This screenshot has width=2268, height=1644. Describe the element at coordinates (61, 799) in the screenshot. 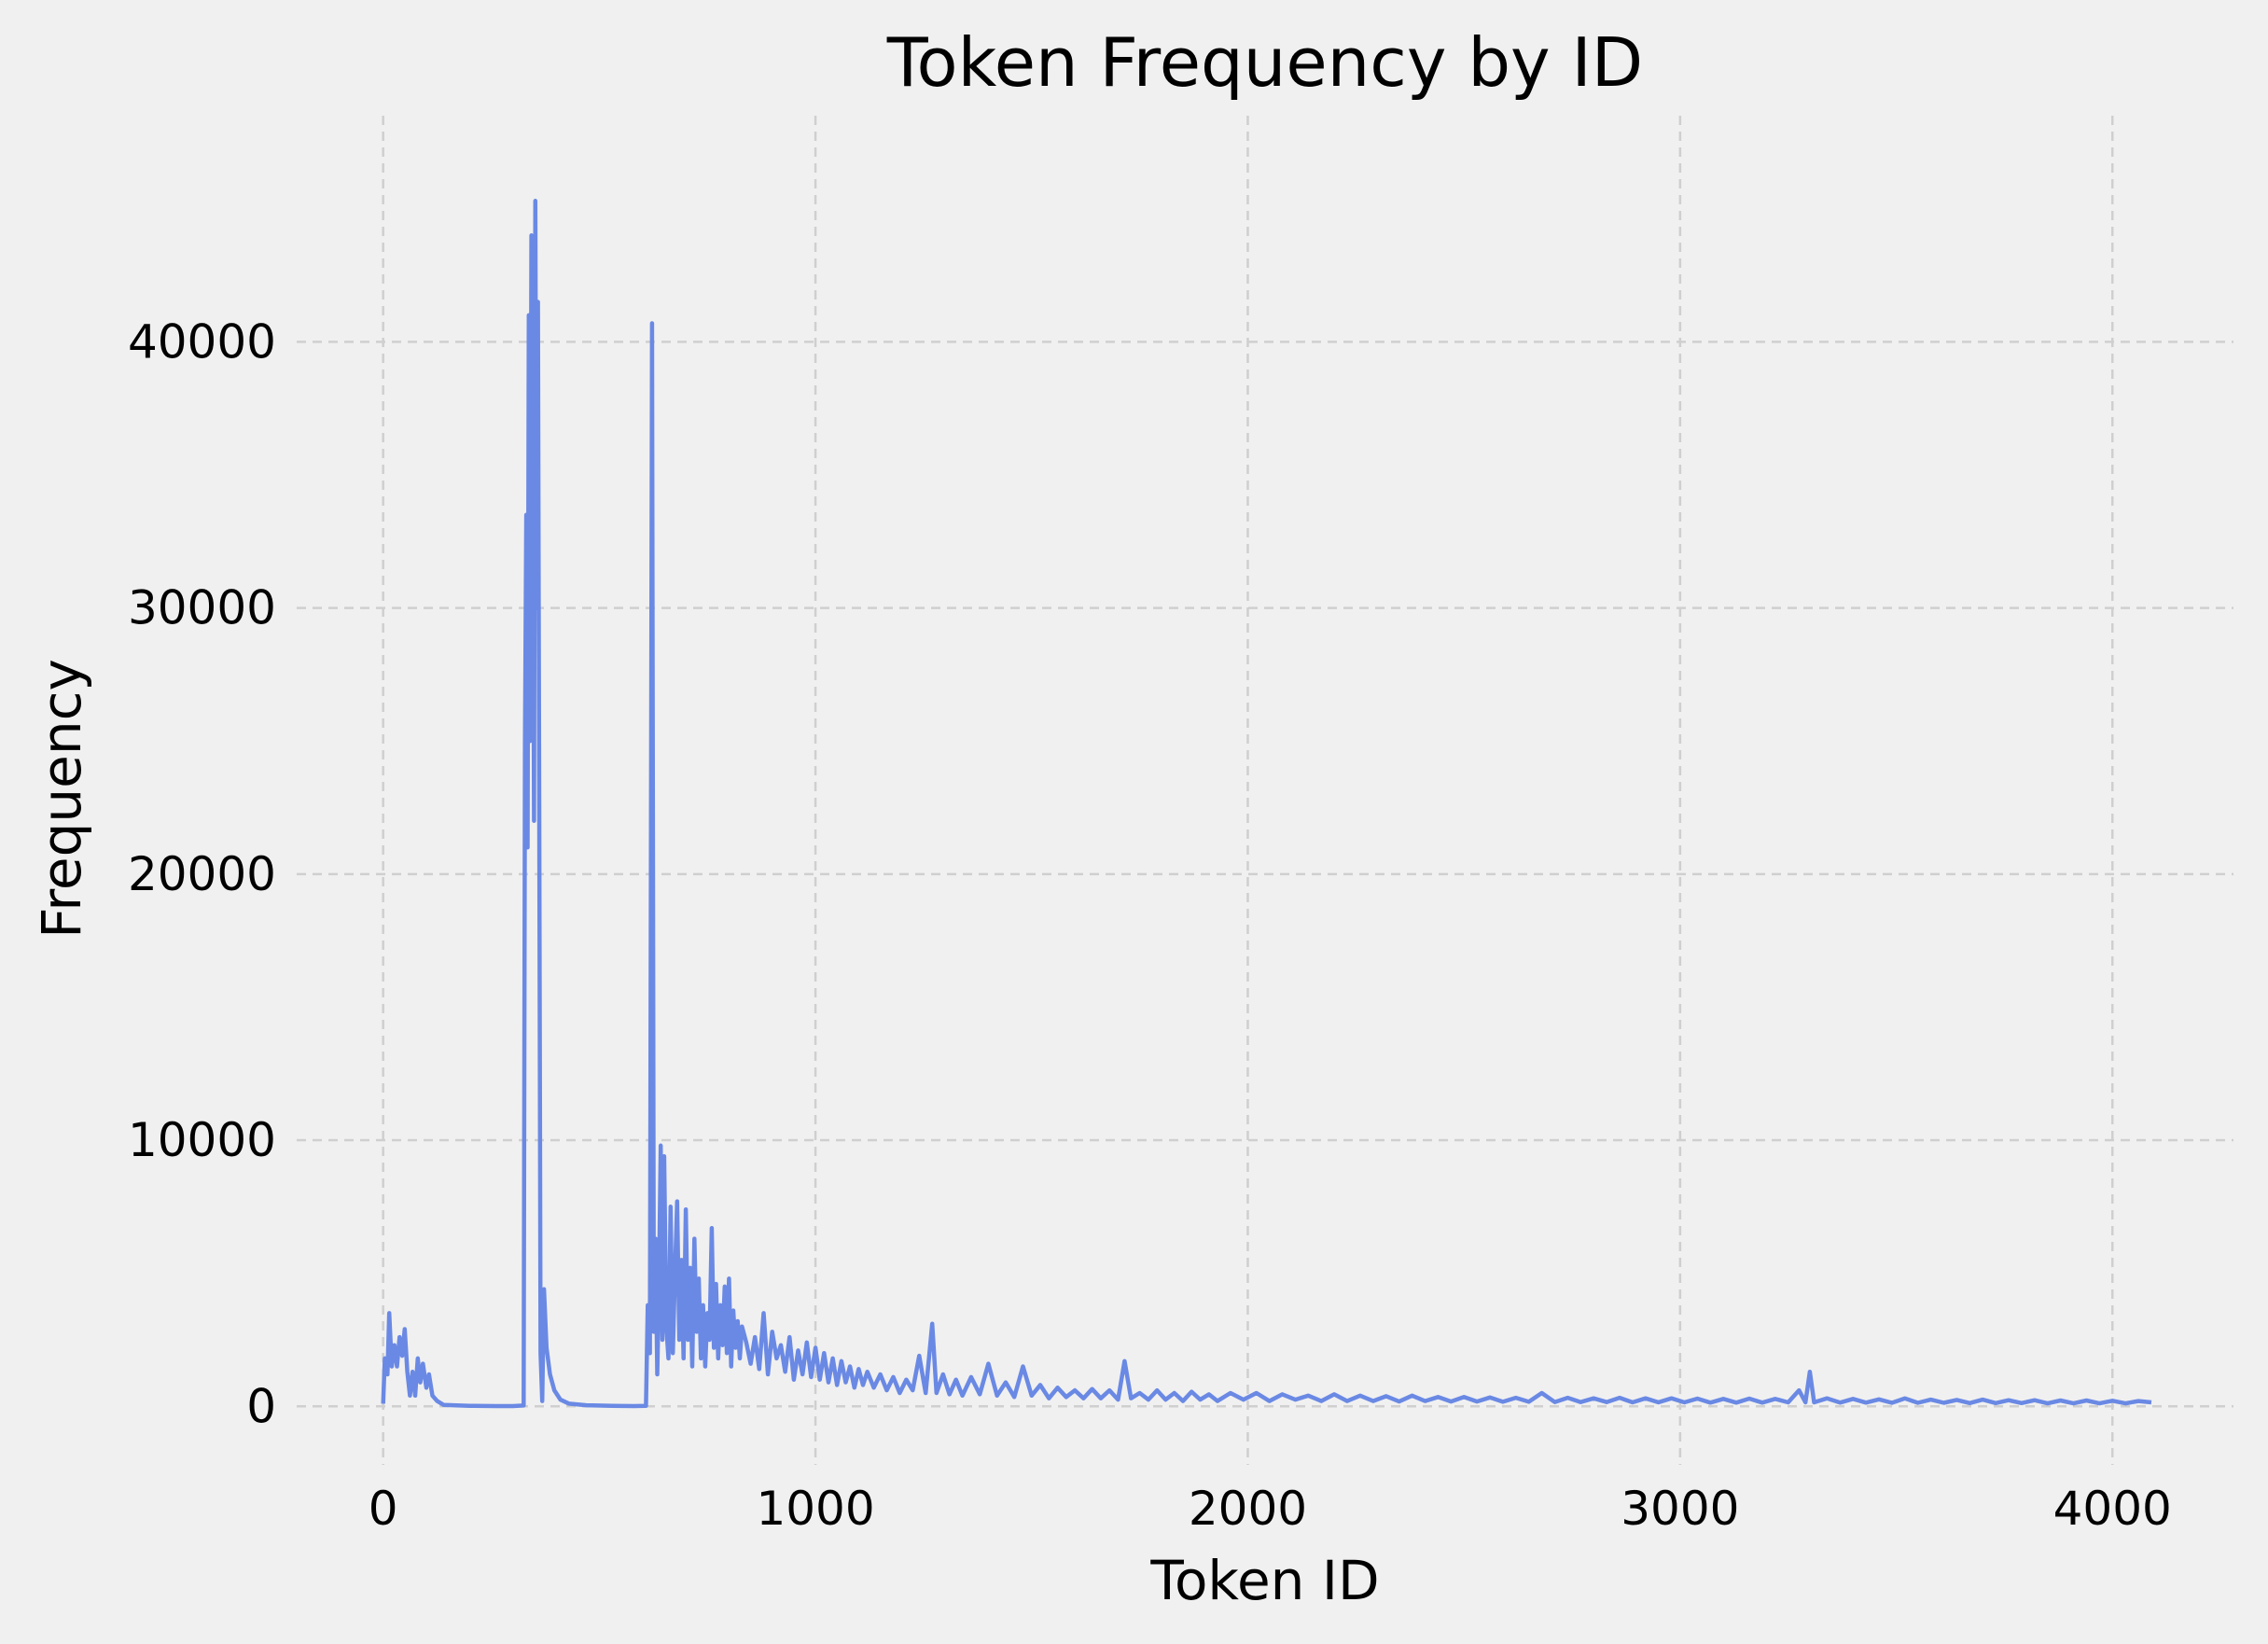

I see `y-axis-label: Frequency` at that location.